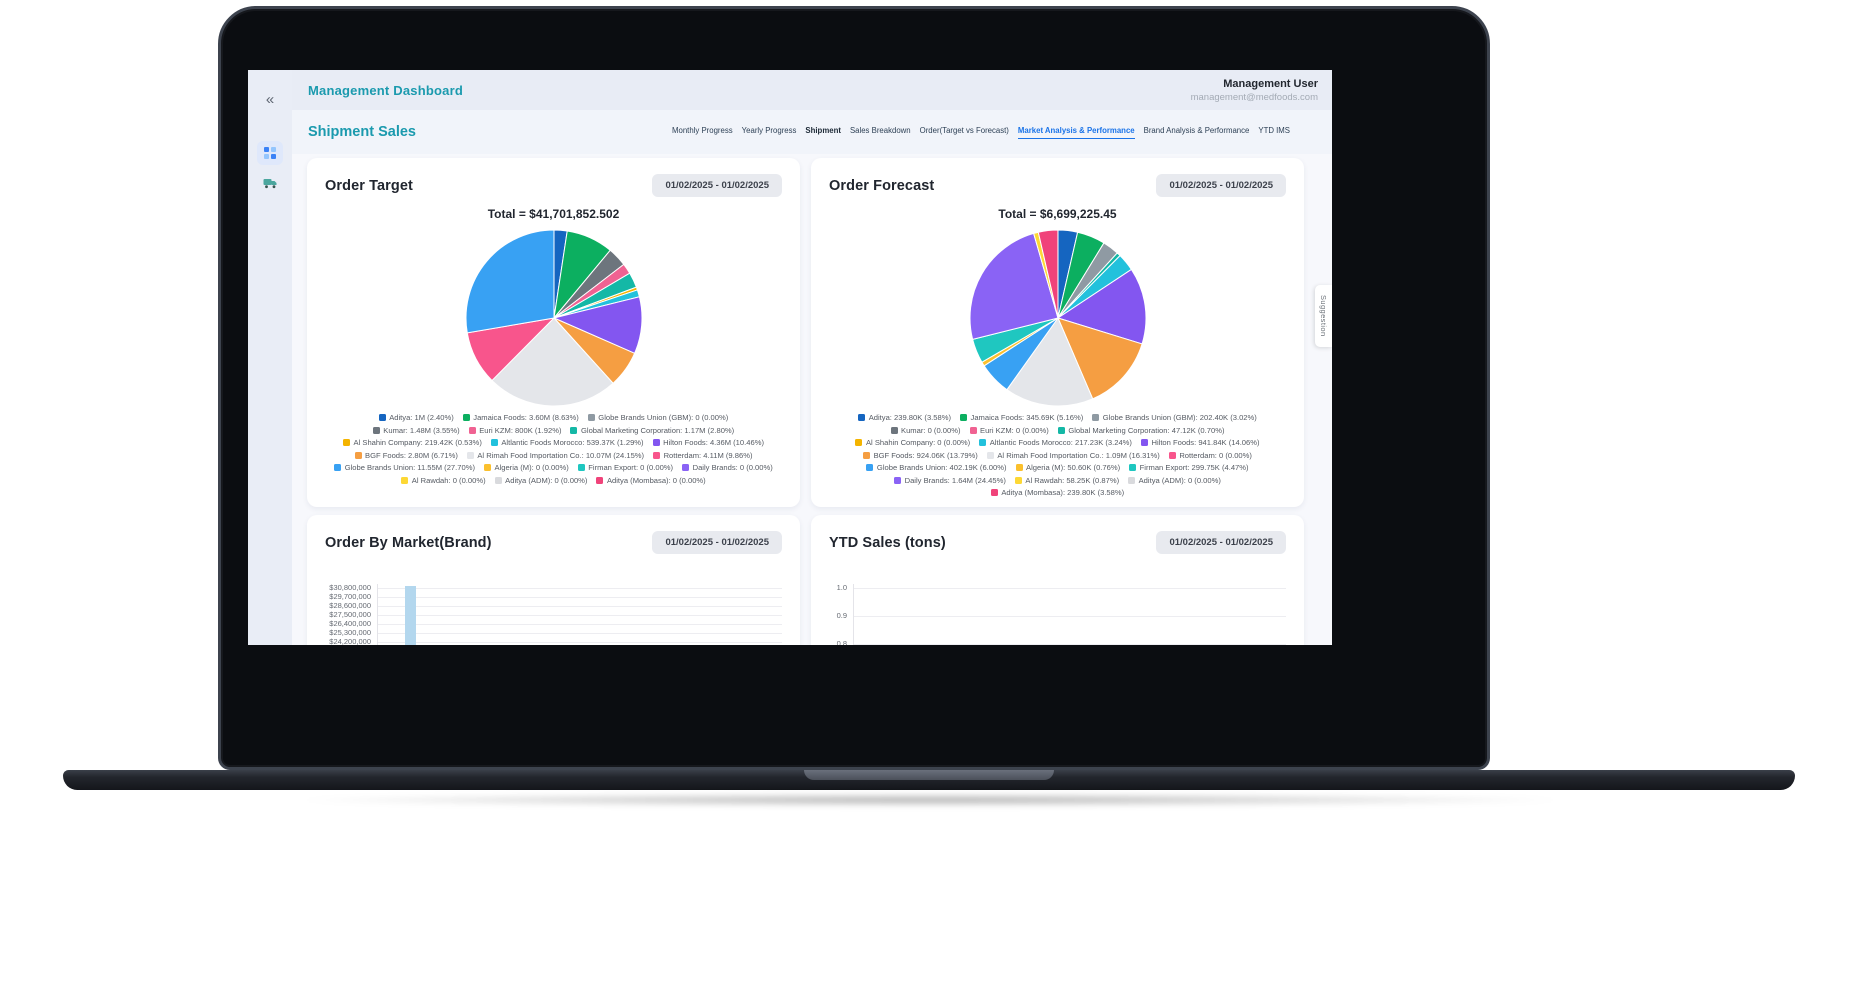  What do you see at coordinates (1066, 480) in the screenshot?
I see `legend-item-al-rawdah: Al Rawdah: 58.25K (0.87%)` at bounding box center [1066, 480].